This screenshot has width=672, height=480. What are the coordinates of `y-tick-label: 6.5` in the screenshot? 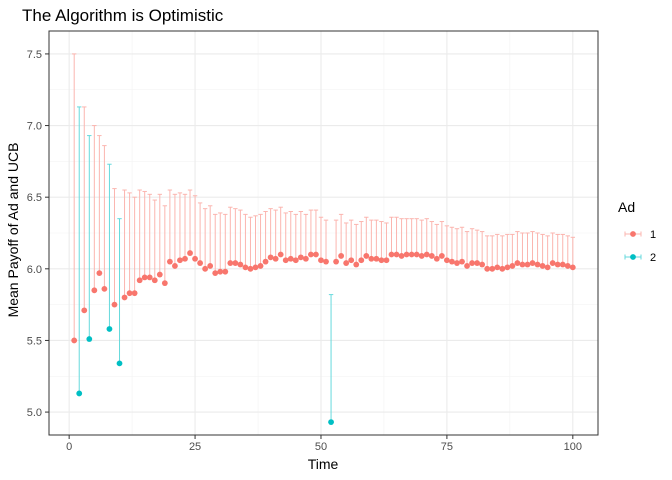 It's located at (34, 198).